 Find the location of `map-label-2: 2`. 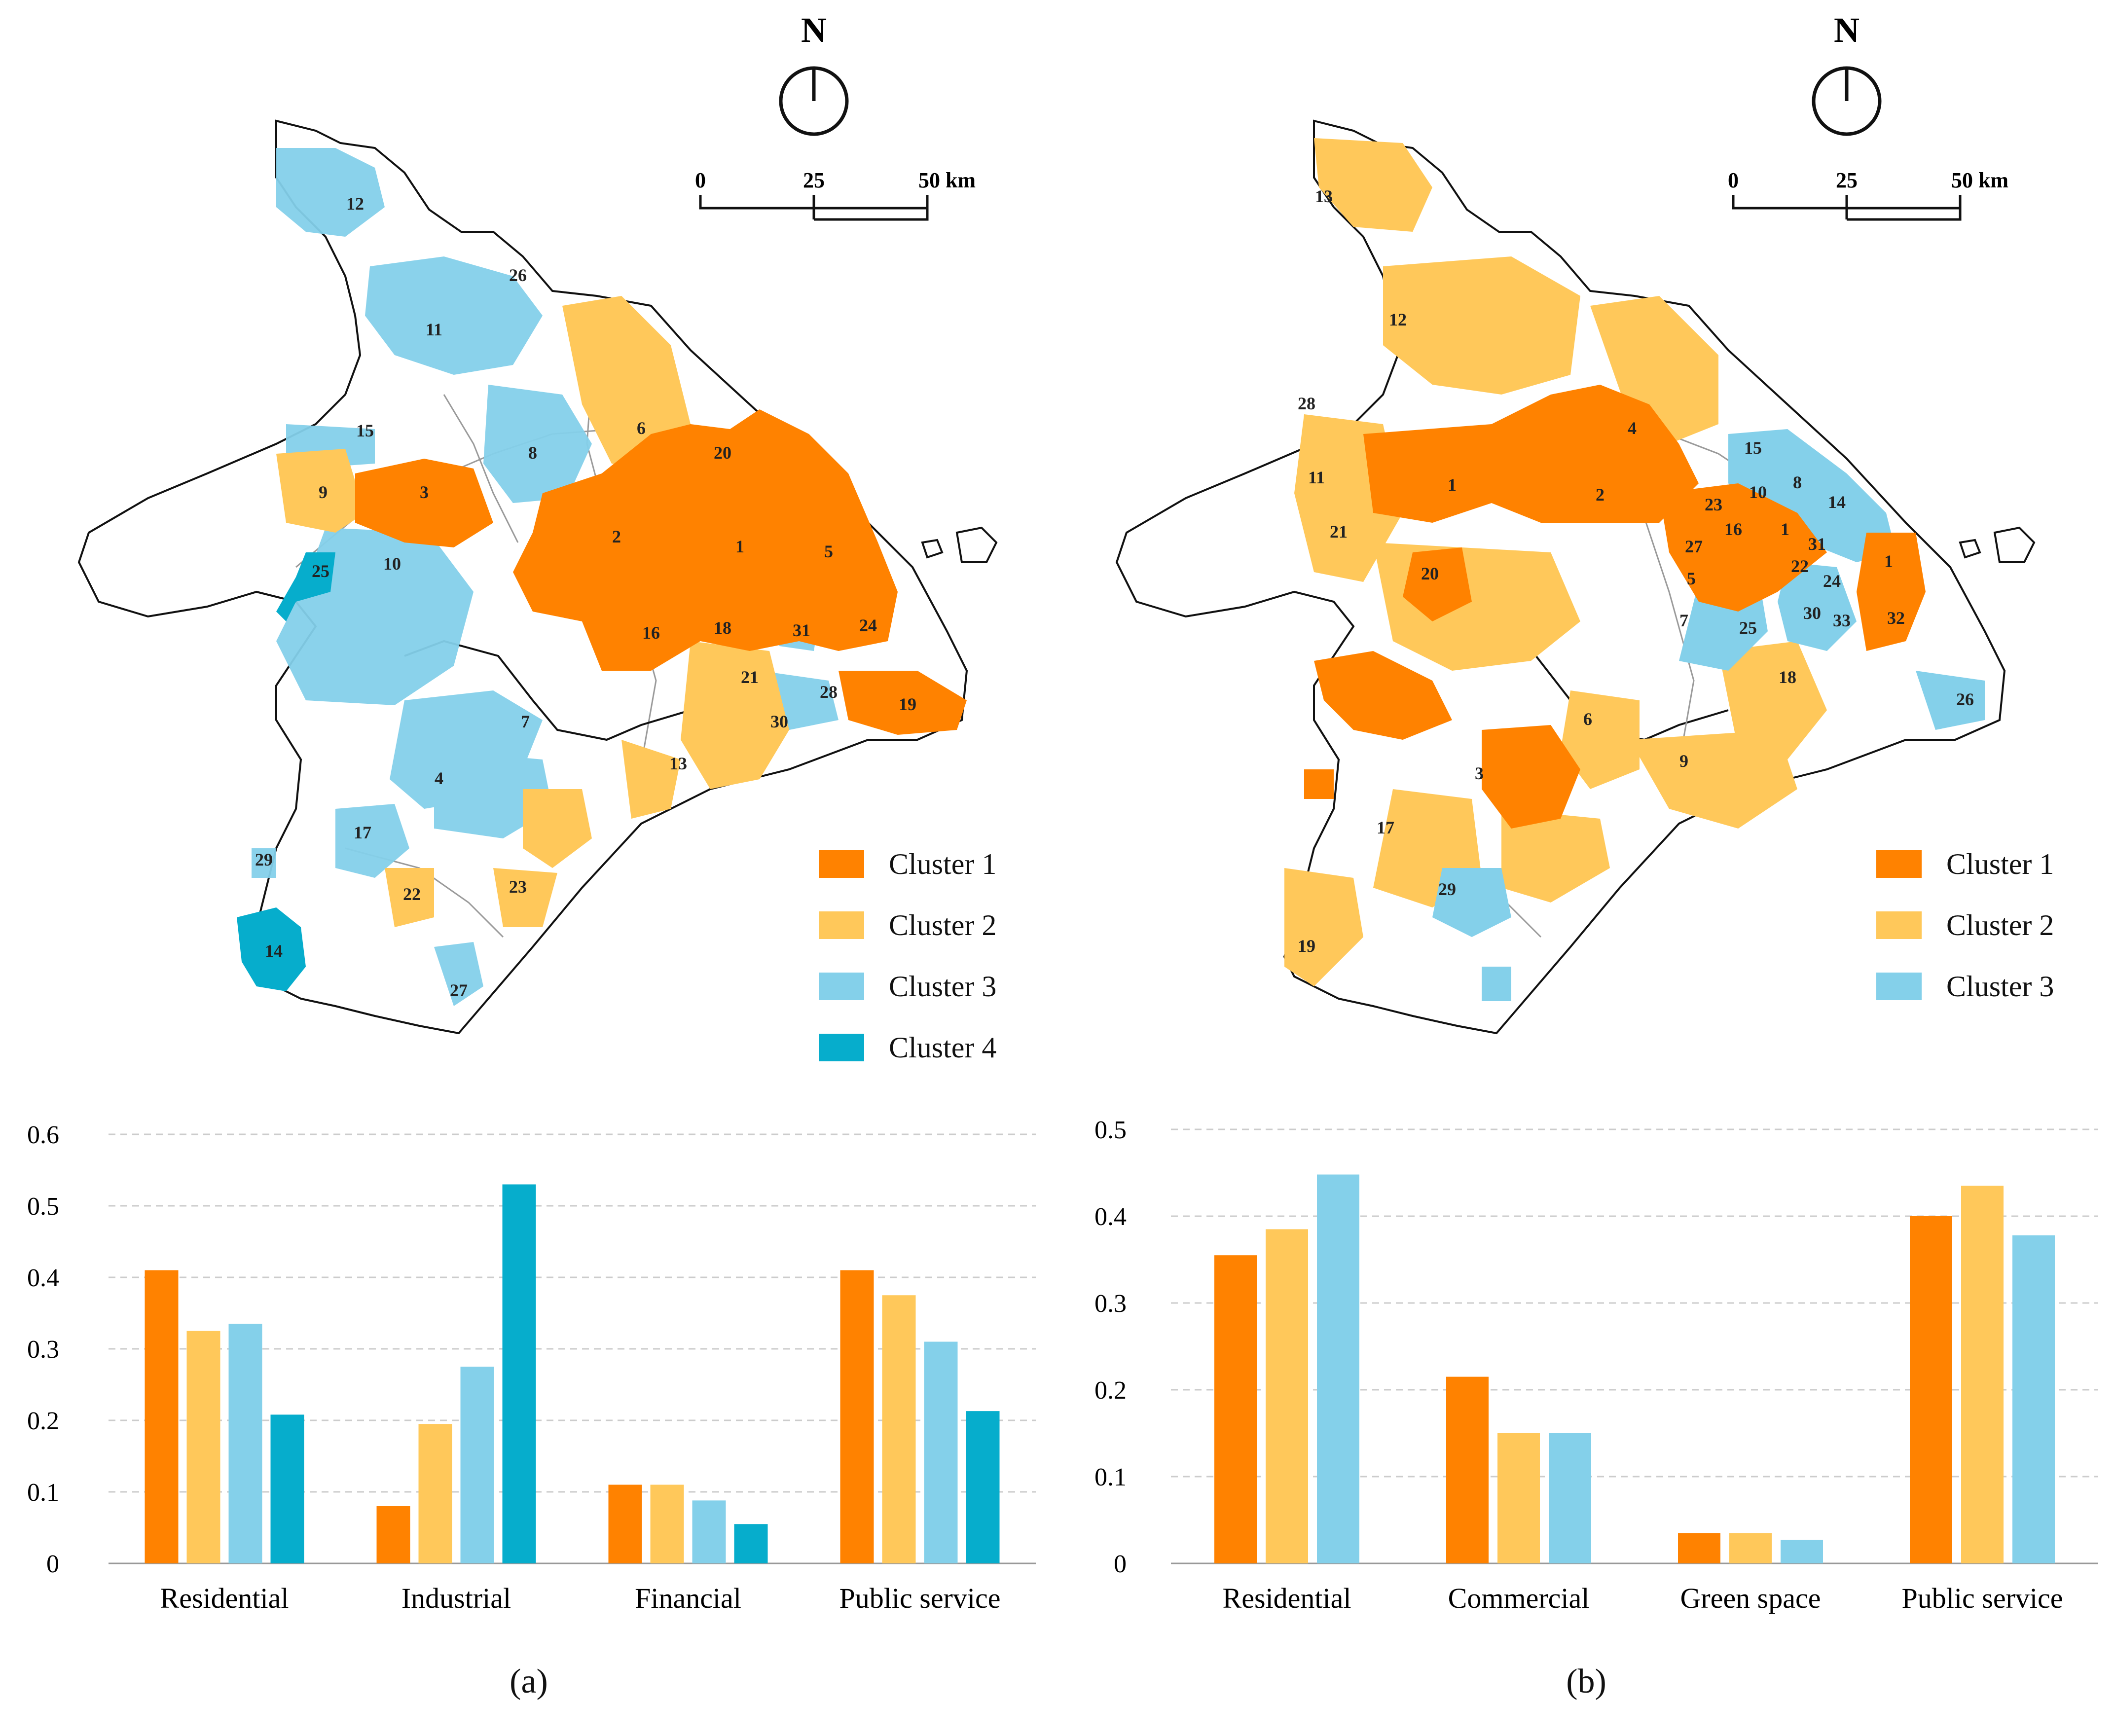

map-label-2: 2 is located at coordinates (1600, 495).